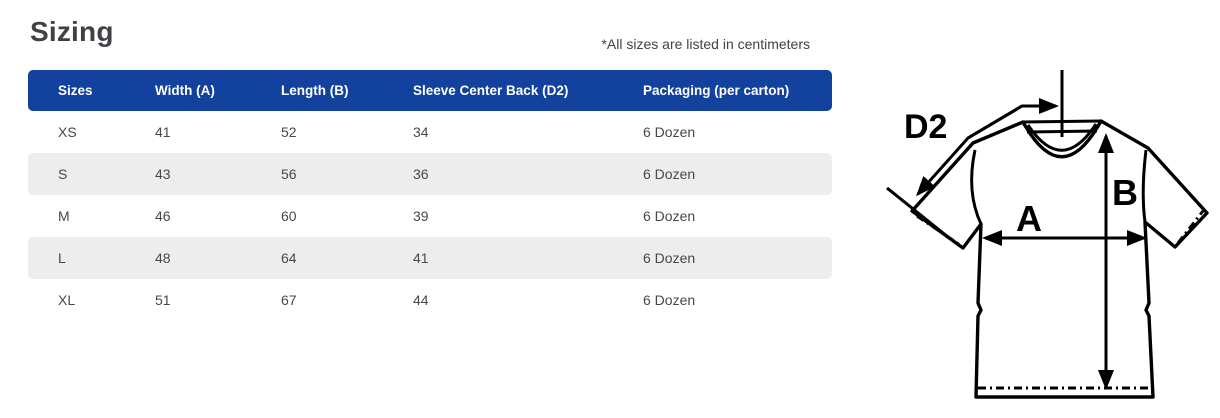  Describe the element at coordinates (163, 258) in the screenshot. I see `cell-width: 48` at that location.